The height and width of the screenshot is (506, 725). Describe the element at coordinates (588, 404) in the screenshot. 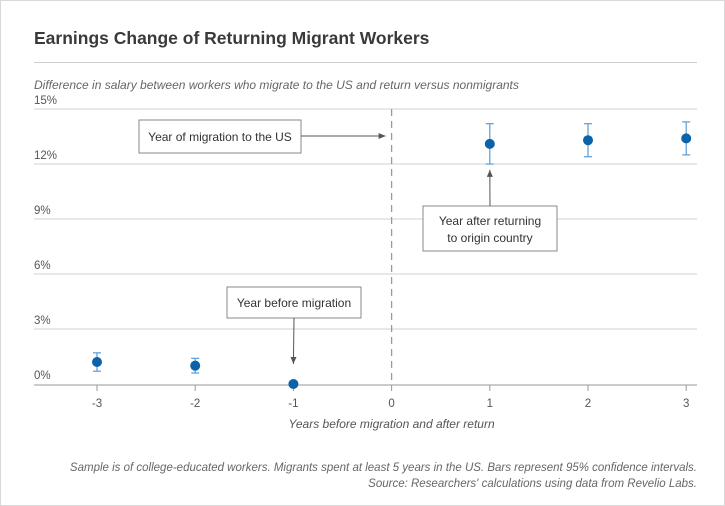

I see `x-tick-label: 2` at that location.